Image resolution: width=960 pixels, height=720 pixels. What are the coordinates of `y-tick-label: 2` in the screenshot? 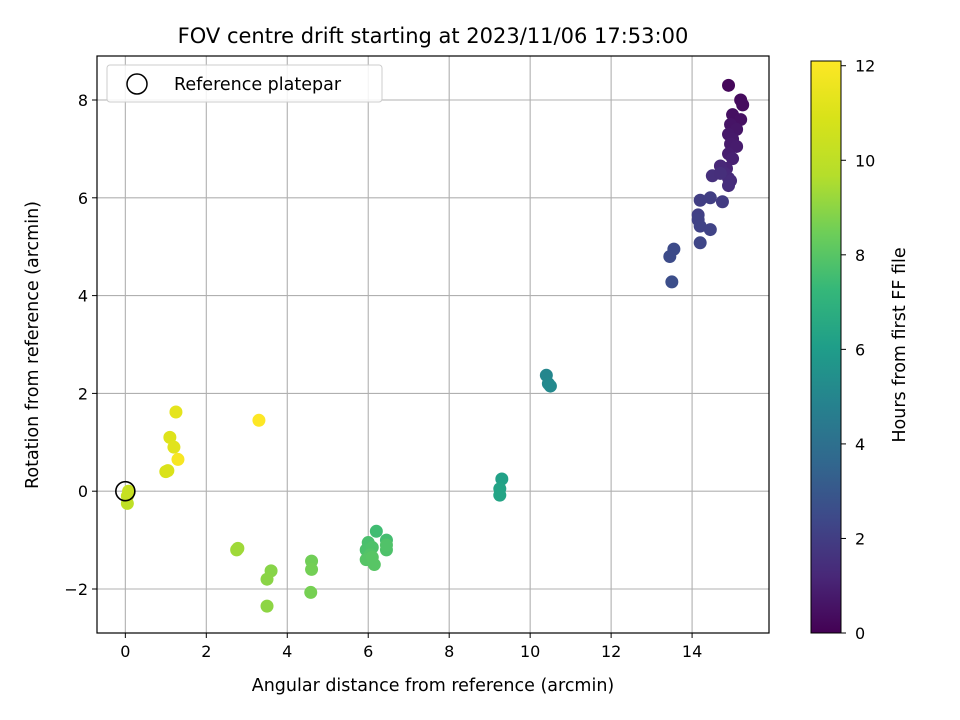 It's located at (83, 393).